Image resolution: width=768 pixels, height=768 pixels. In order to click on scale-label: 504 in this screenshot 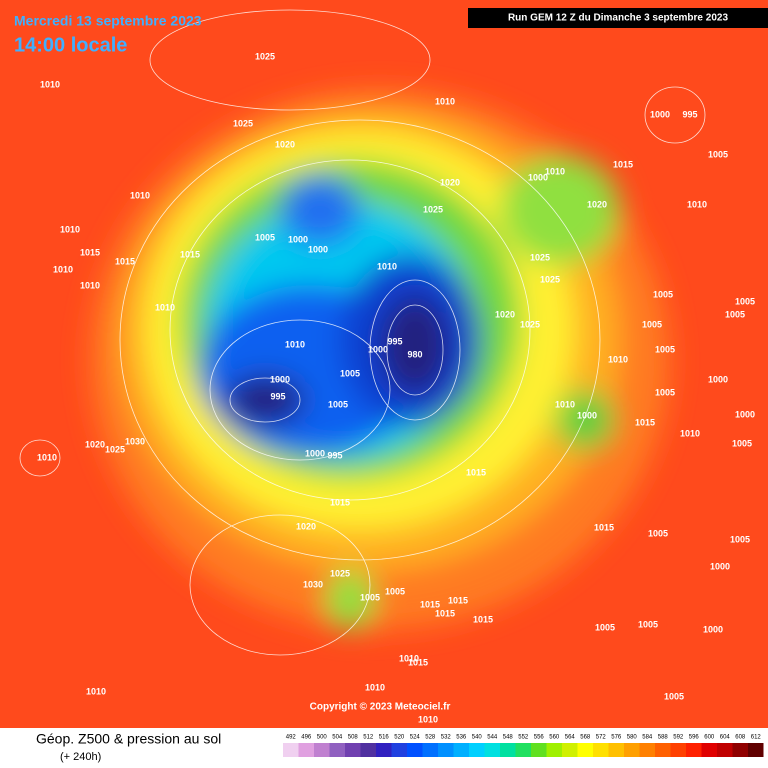, I will do `click(337, 738)`.